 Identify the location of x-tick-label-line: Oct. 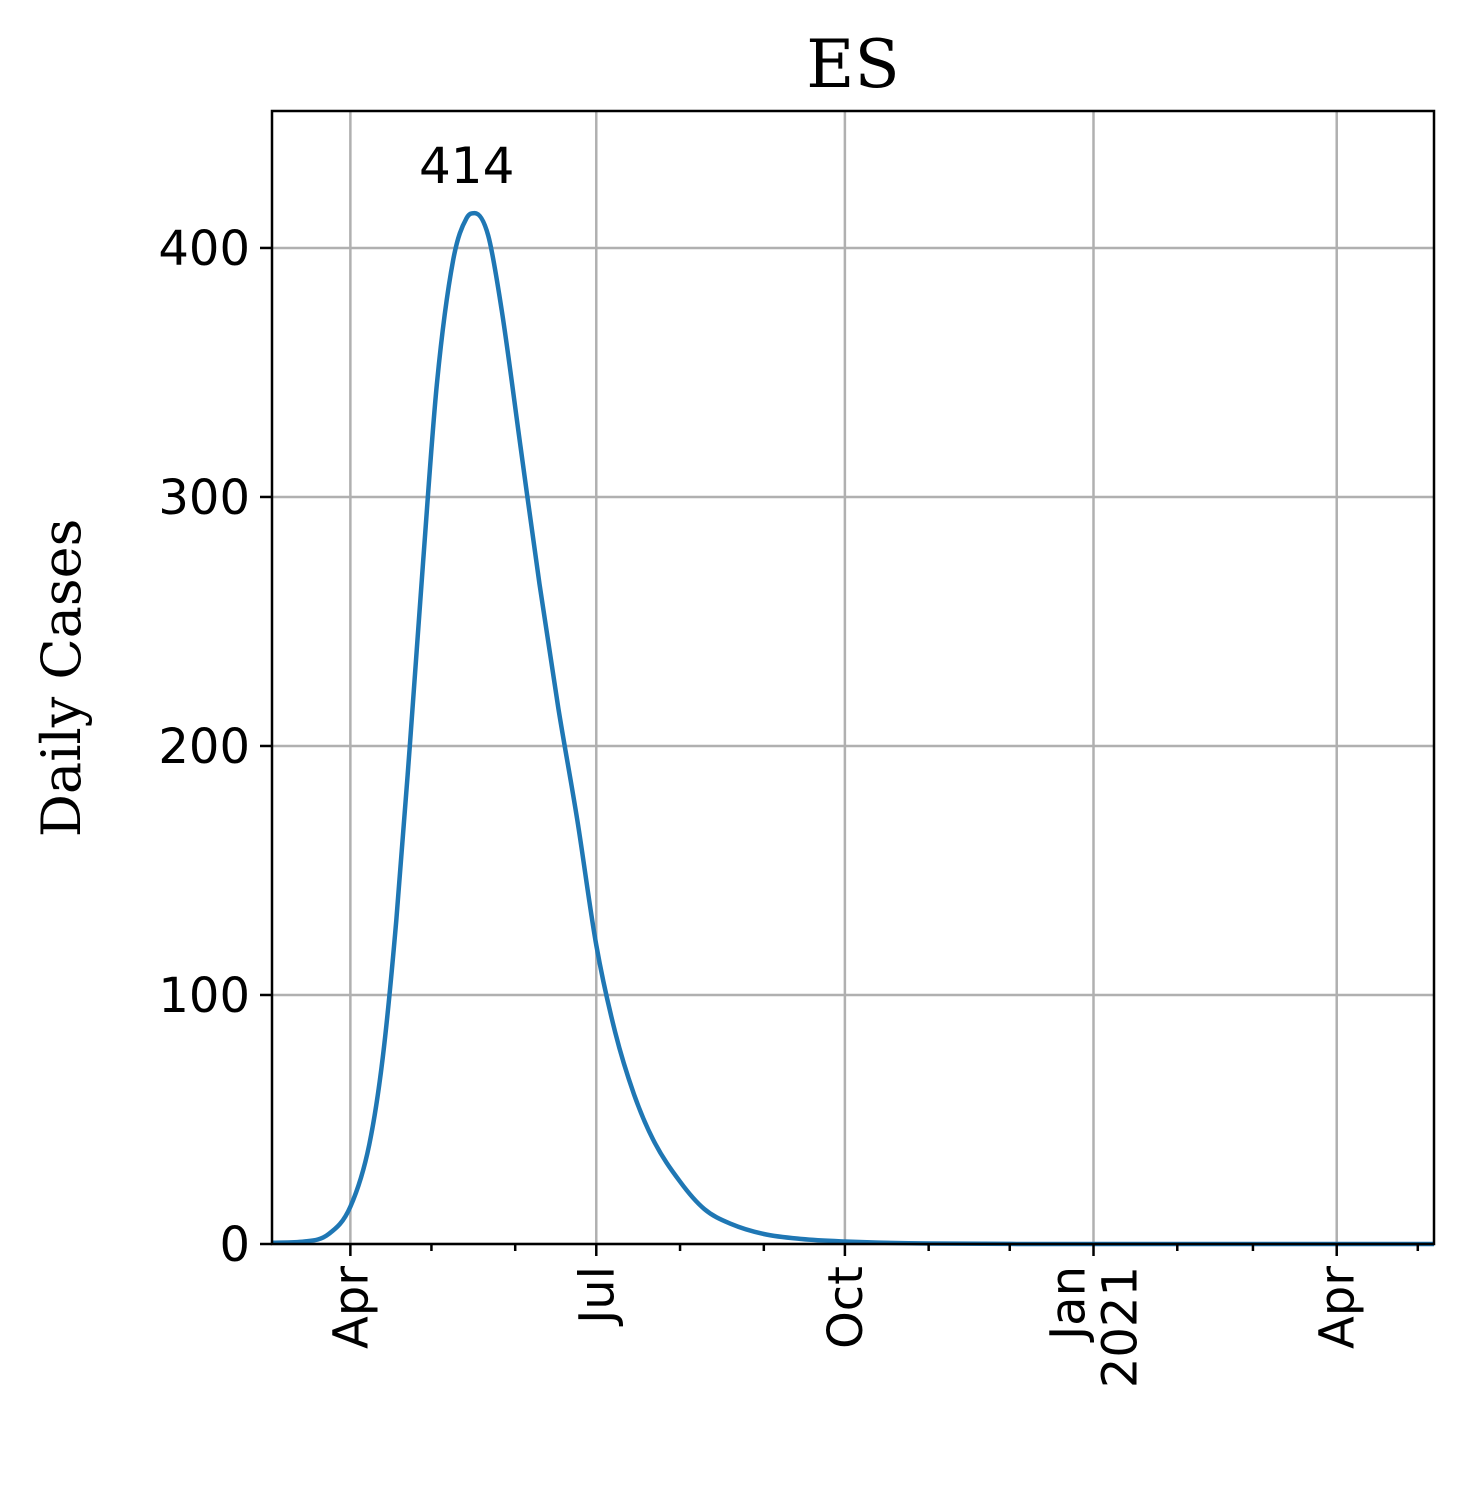
(846, 1307).